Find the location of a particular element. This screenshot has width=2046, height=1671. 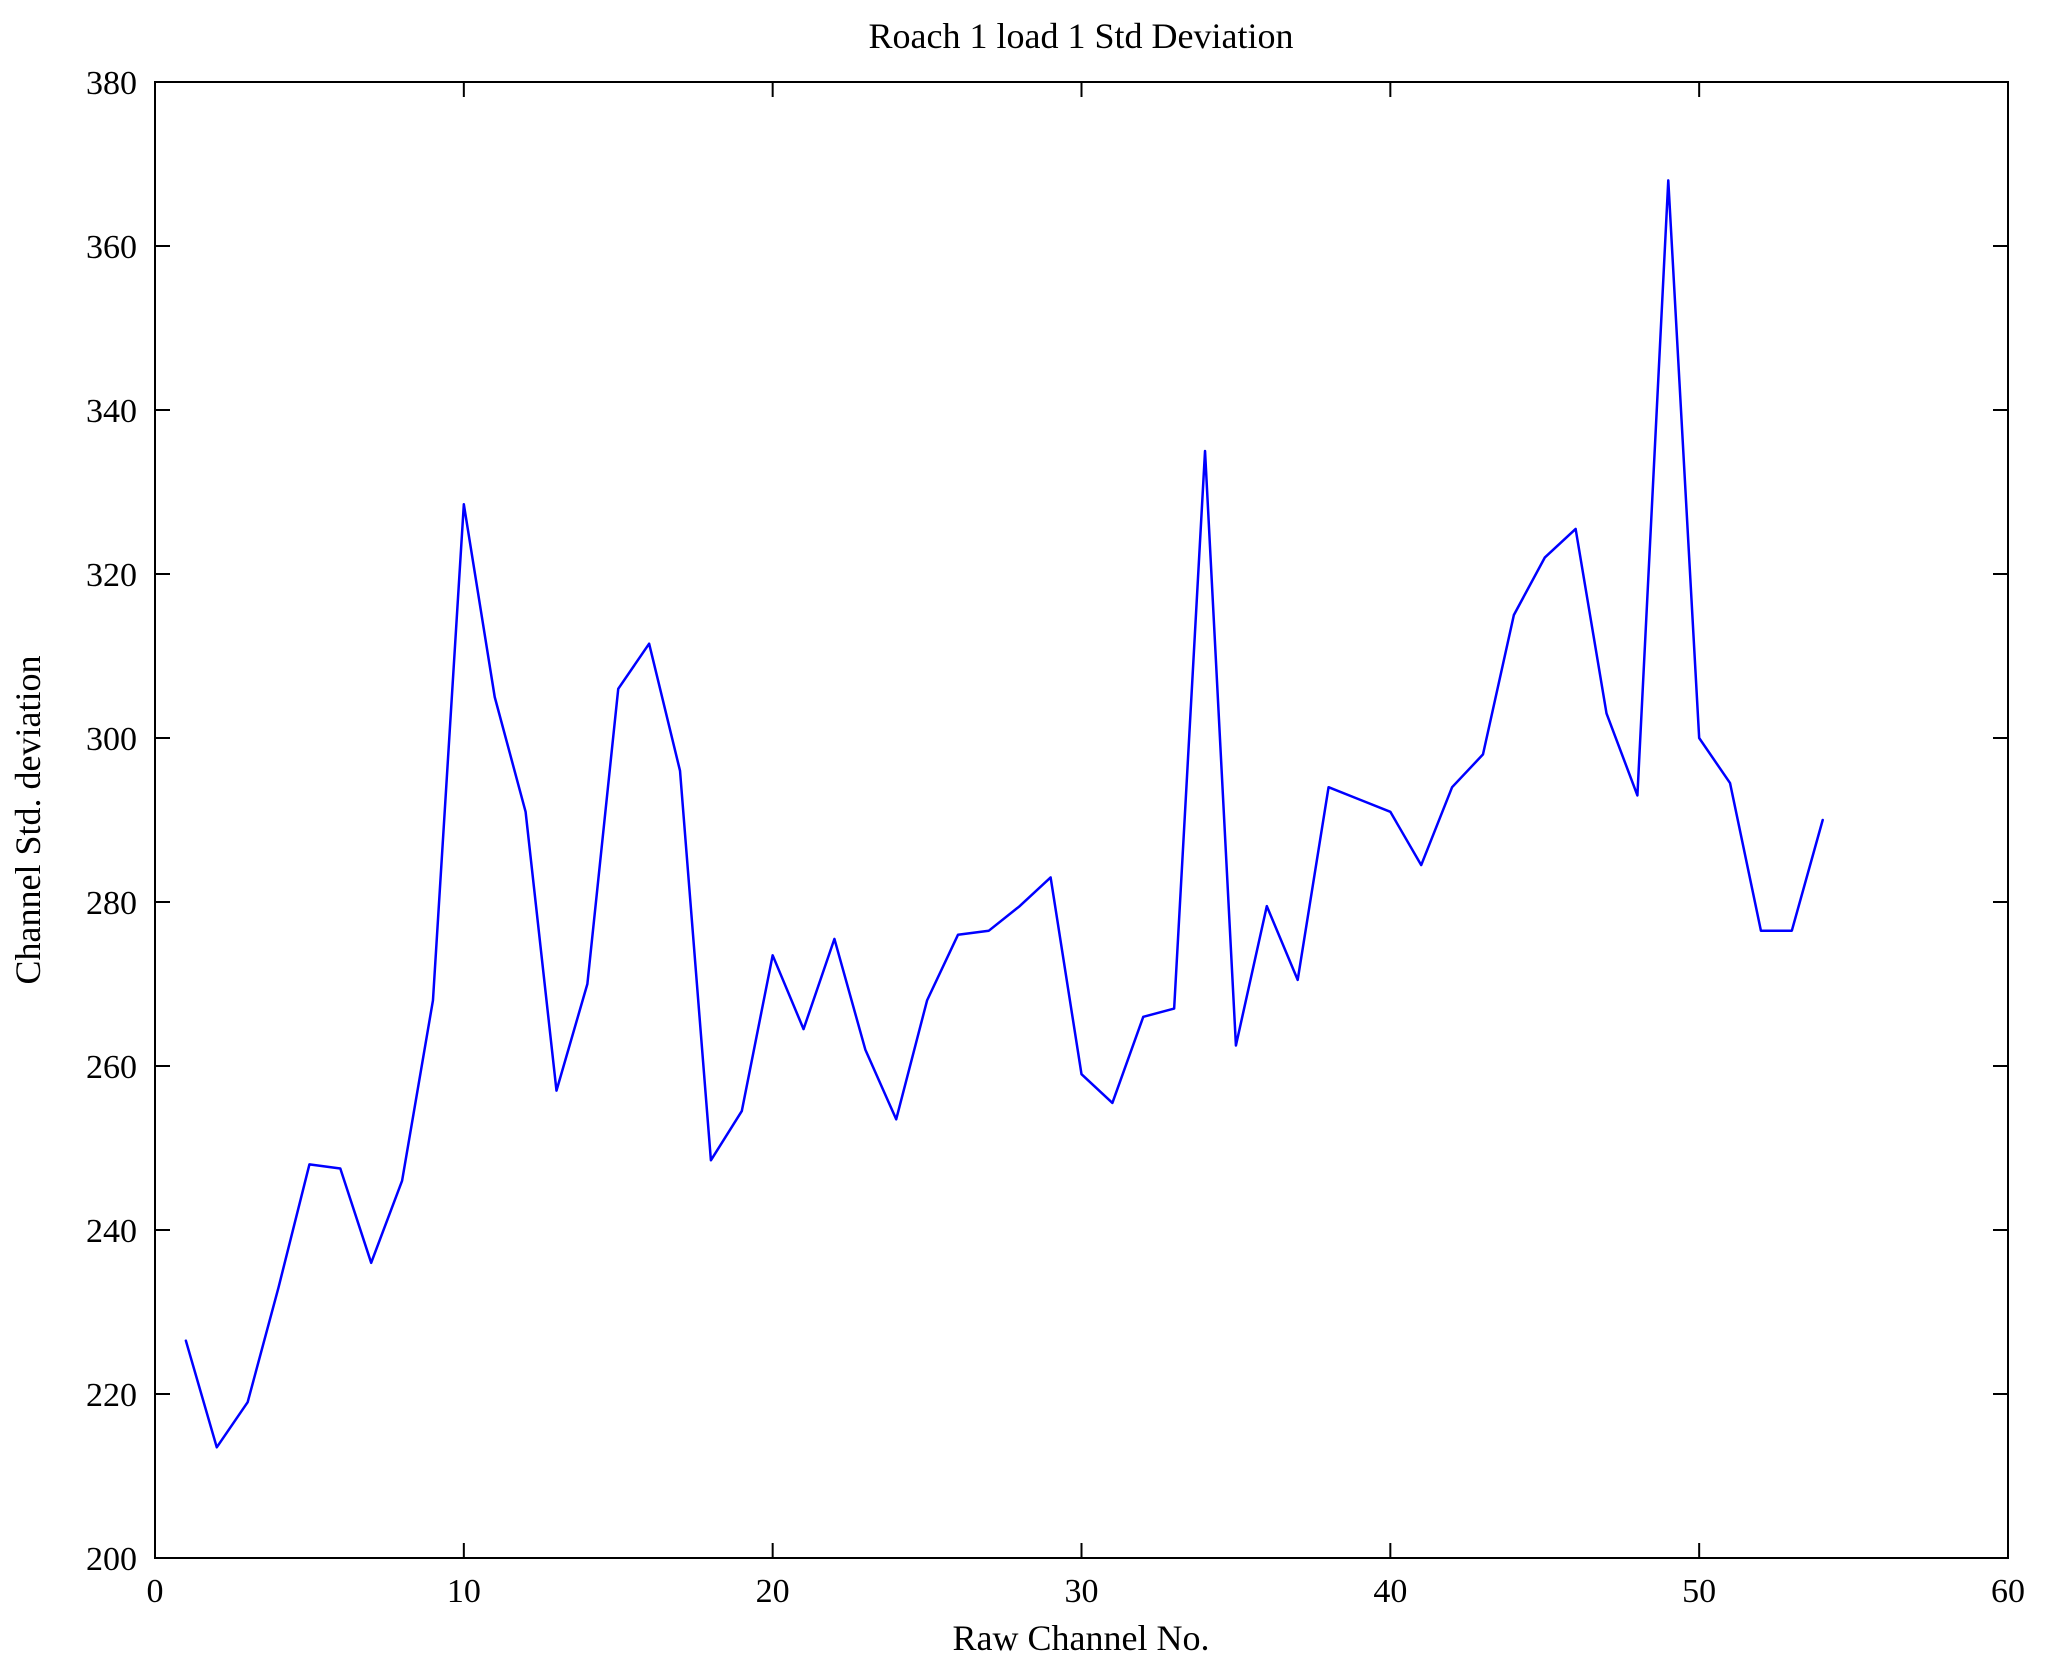

chart-title: Roach 1 load 1 Std Deviation is located at coordinates (1081, 36).